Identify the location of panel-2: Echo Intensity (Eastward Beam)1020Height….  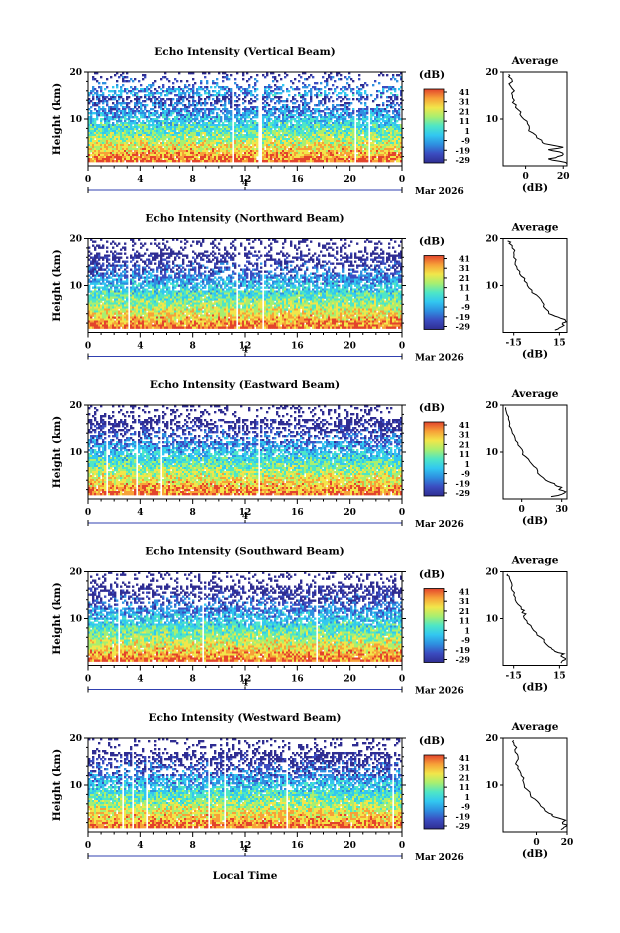
(309, 454).